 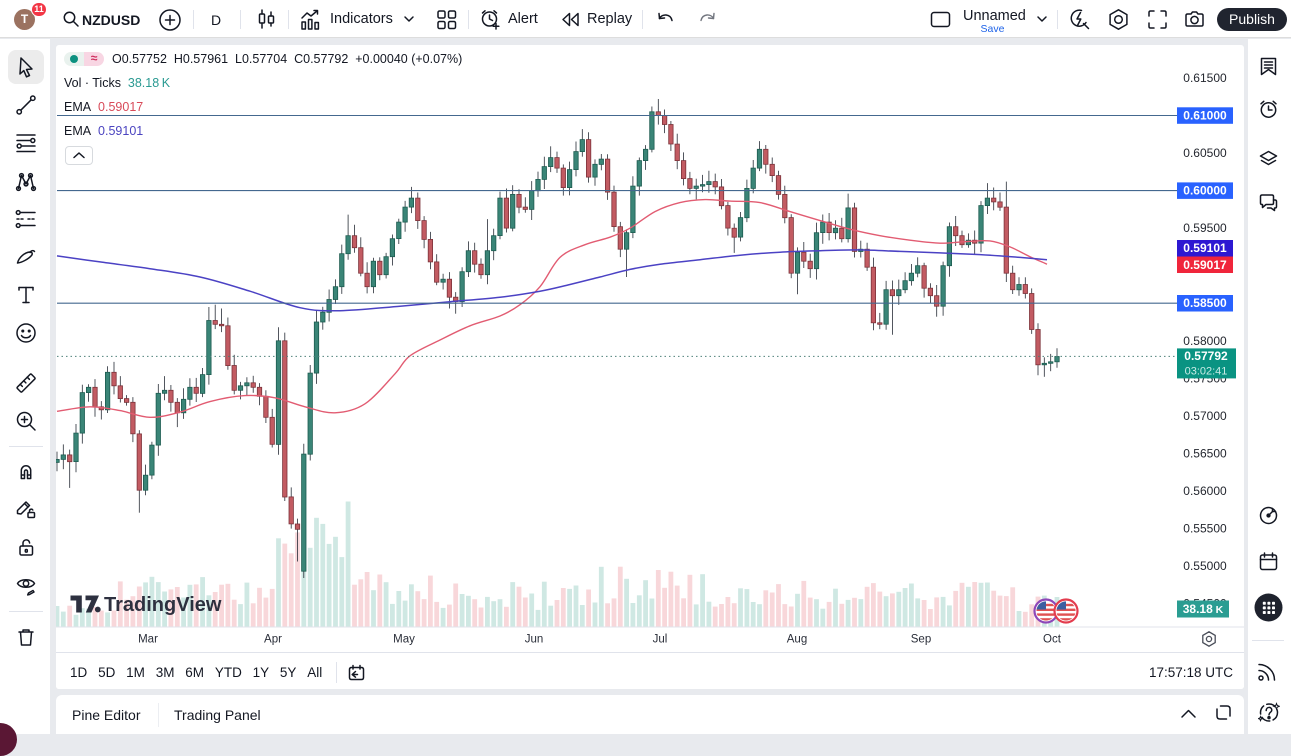 What do you see at coordinates (660, 640) in the screenshot?
I see `svg-text: Jul` at bounding box center [660, 640].